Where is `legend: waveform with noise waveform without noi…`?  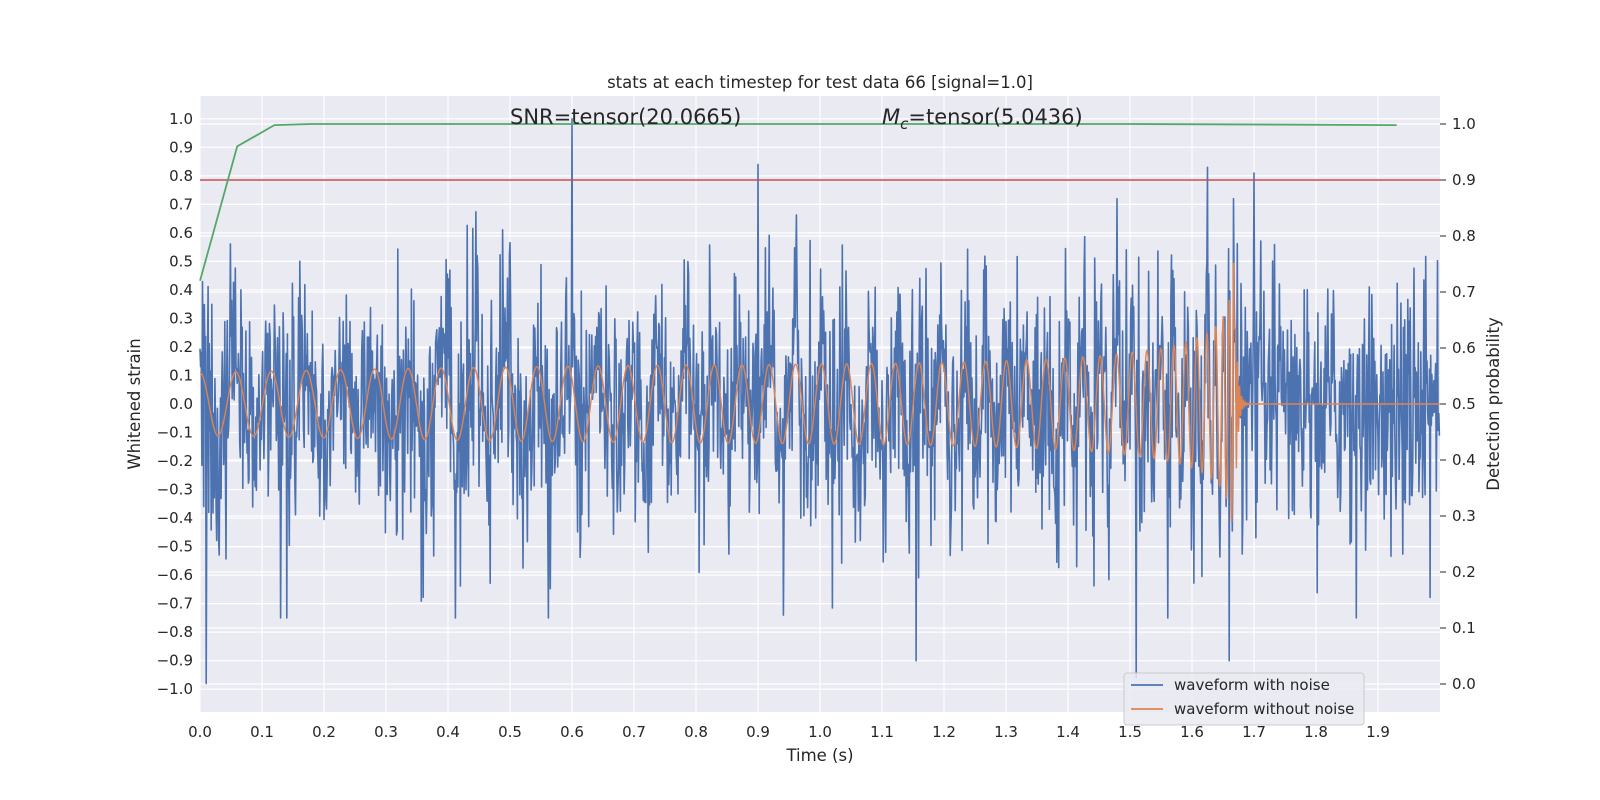
legend: waveform with noise waveform without noi… is located at coordinates (1244, 699).